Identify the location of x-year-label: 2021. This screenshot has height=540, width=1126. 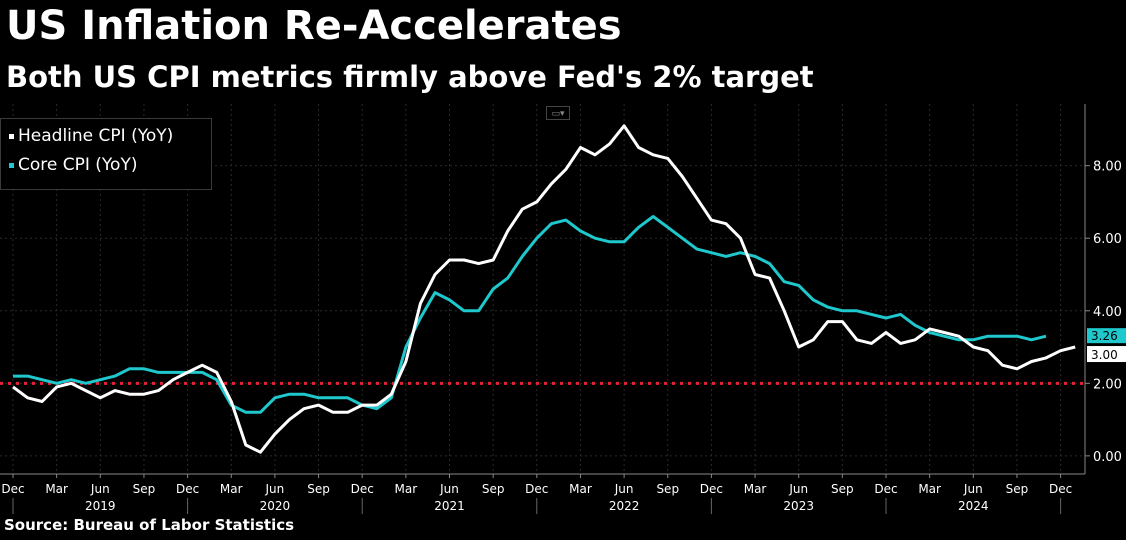
(449, 506).